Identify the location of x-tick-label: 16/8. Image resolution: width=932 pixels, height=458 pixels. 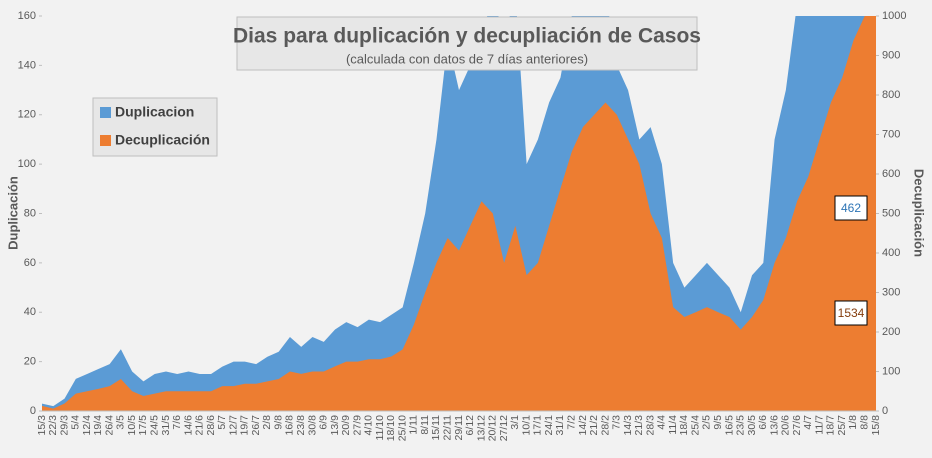
(290, 425).